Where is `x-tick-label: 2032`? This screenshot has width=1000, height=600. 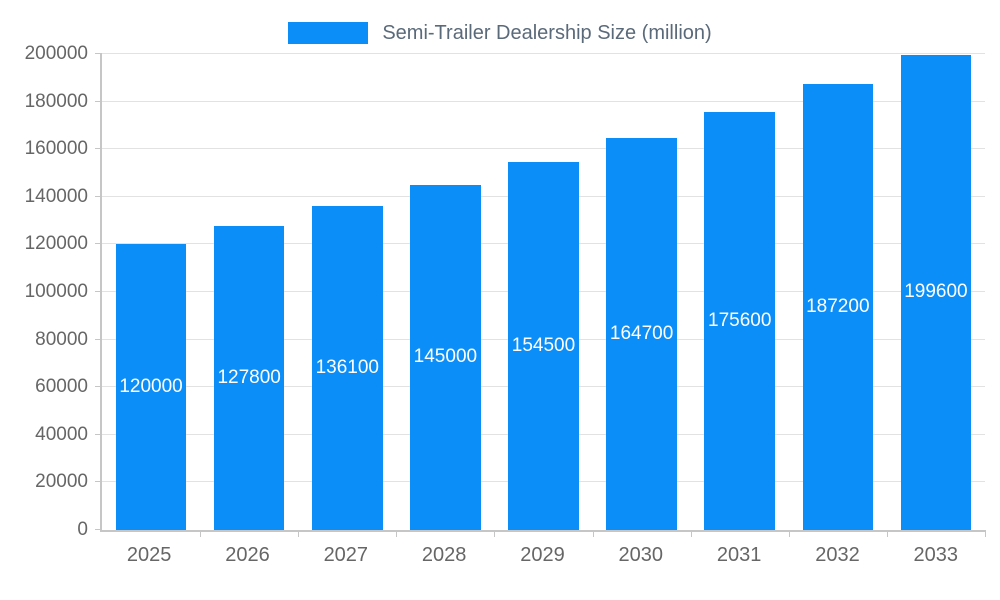
x-tick-label: 2032 is located at coordinates (837, 555).